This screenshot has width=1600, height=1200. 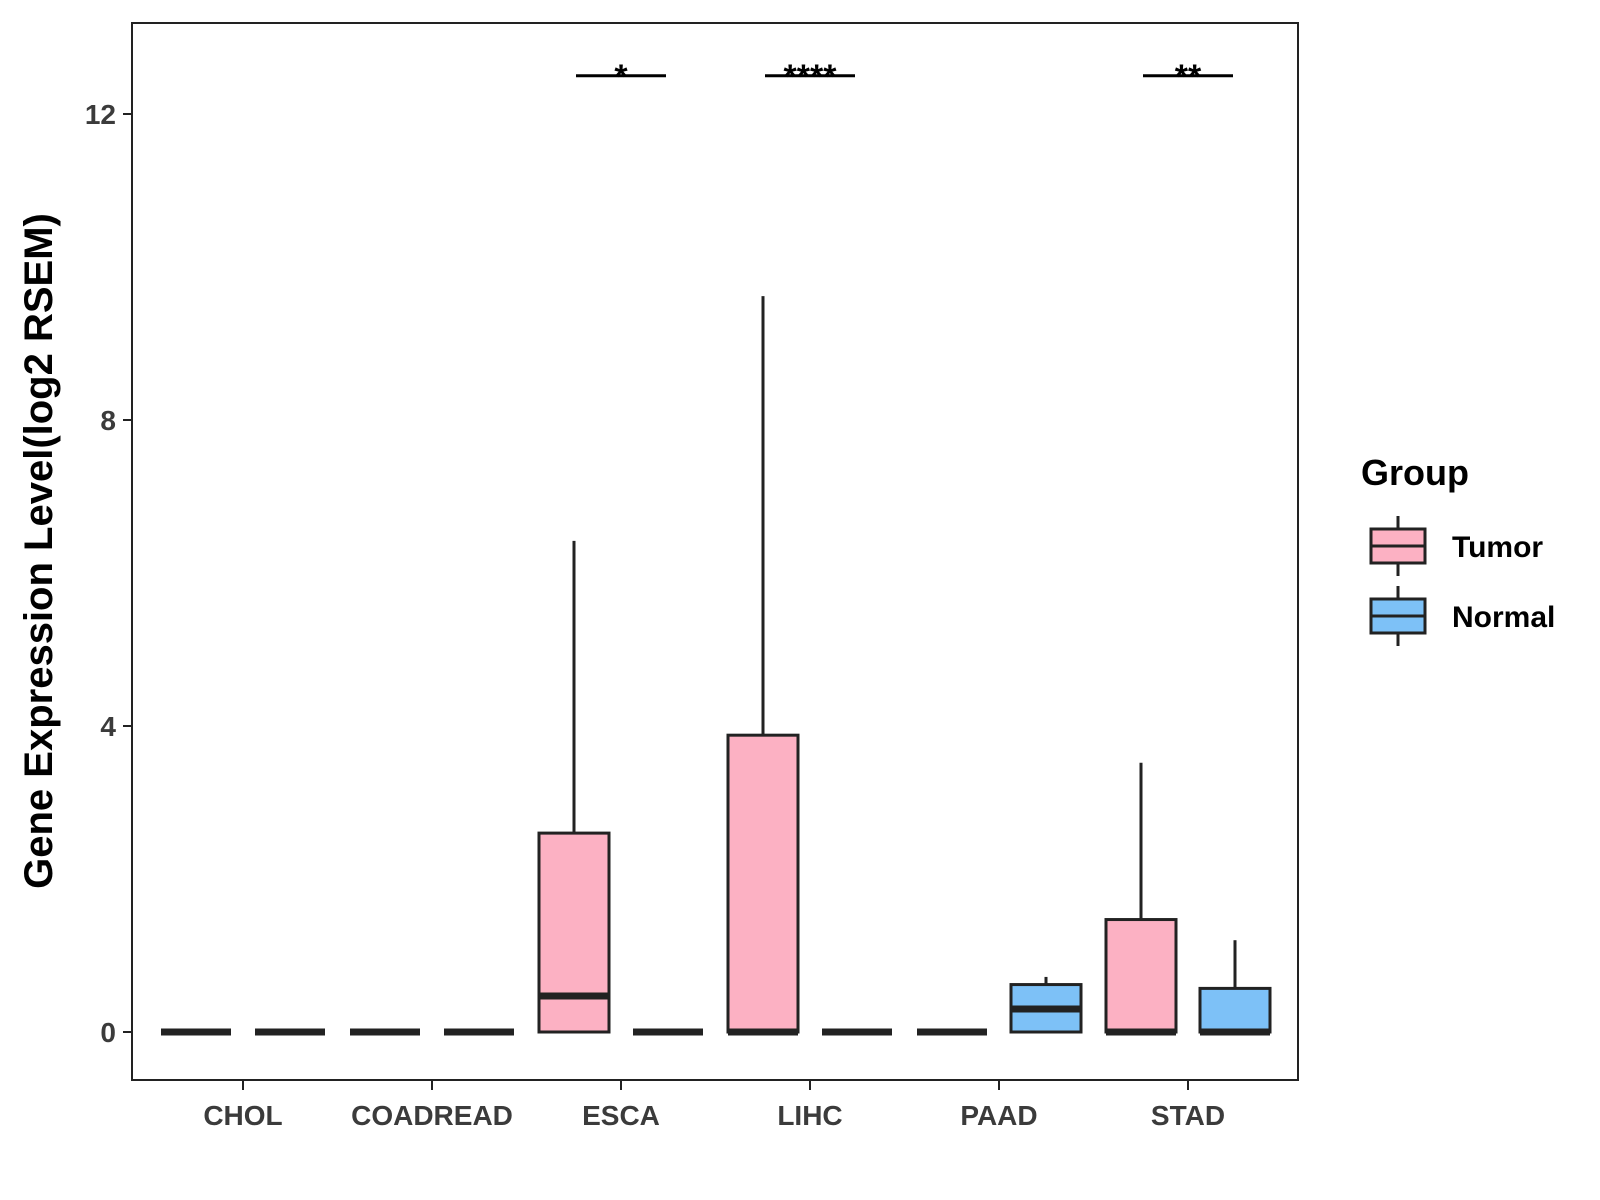 What do you see at coordinates (108, 726) in the screenshot?
I see `y-tick-label: 4` at bounding box center [108, 726].